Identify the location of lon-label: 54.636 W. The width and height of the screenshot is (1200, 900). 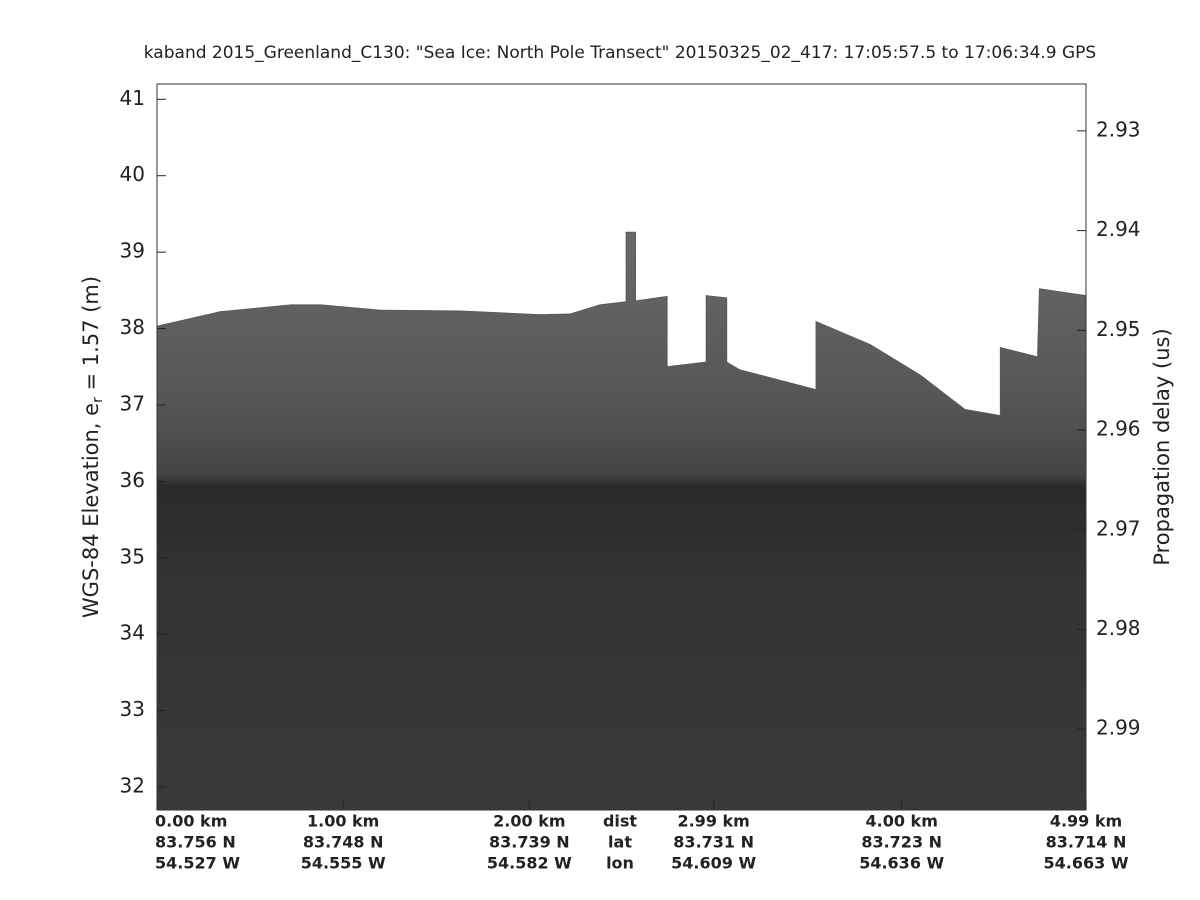
(901, 863).